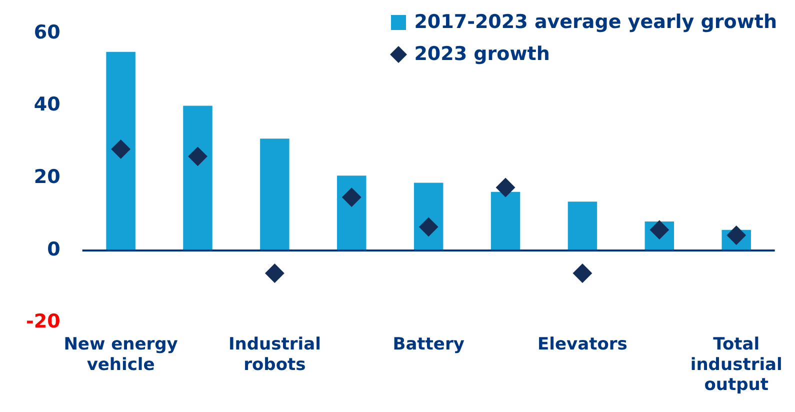 The width and height of the screenshot is (795, 412). Describe the element at coordinates (121, 354) in the screenshot. I see `x-tick-label: New energy vehicle` at that location.